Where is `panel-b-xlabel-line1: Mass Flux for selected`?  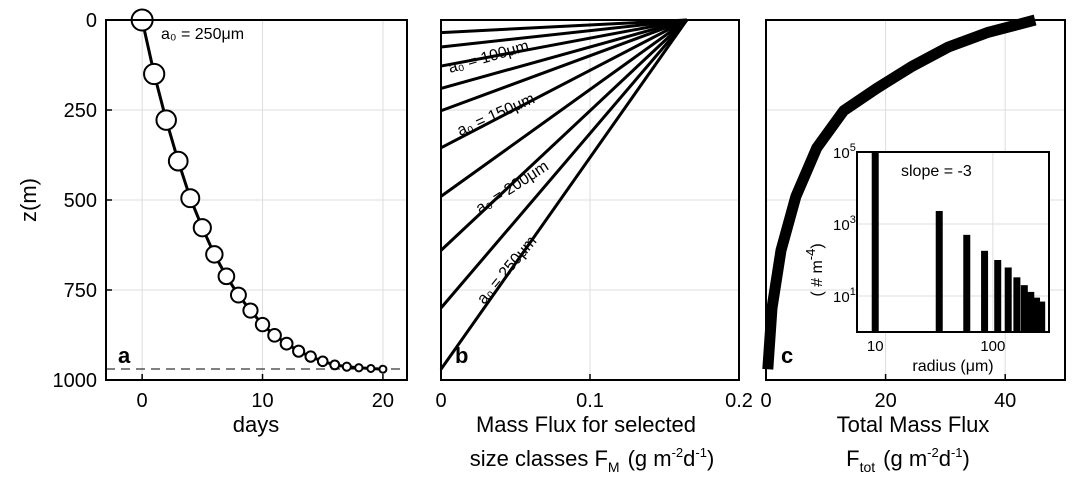 panel-b-xlabel-line1: Mass Flux for selected is located at coordinates (586, 424).